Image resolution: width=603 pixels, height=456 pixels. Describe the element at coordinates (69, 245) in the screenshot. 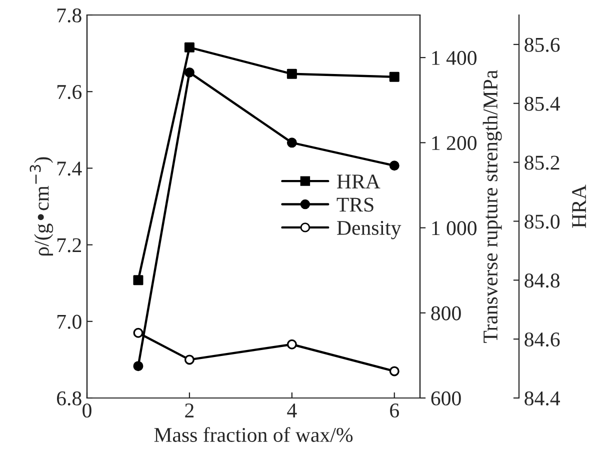

I see `y-tick-label: 7.2` at that location.